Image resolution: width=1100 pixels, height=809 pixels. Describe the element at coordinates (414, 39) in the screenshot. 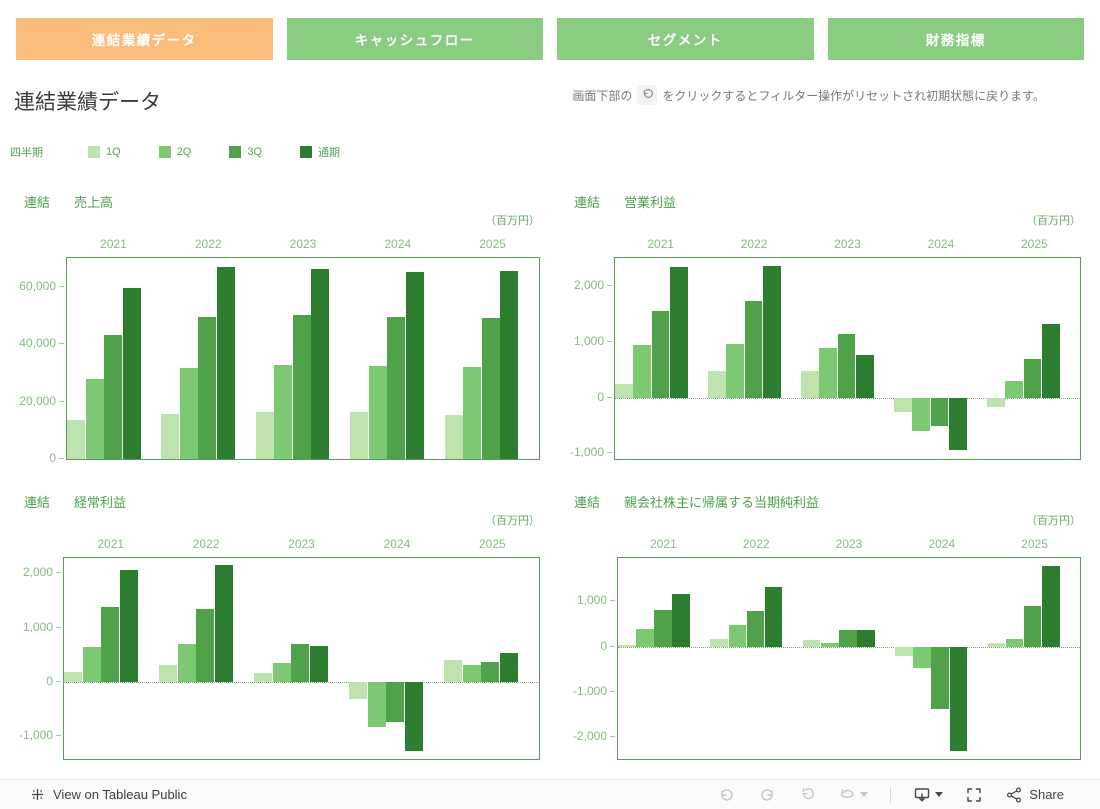

I see `tab-cash-flow: キャッシュフロー` at that location.